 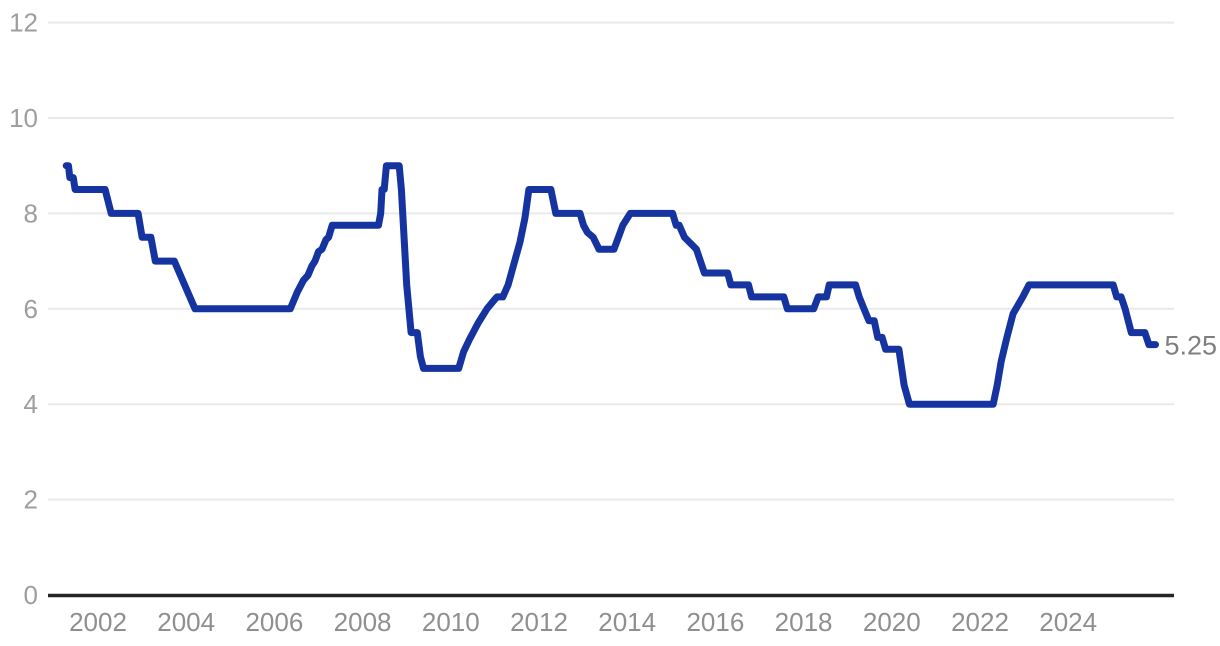 What do you see at coordinates (892, 622) in the screenshot?
I see `x-axis-tick-label: 2020` at bounding box center [892, 622].